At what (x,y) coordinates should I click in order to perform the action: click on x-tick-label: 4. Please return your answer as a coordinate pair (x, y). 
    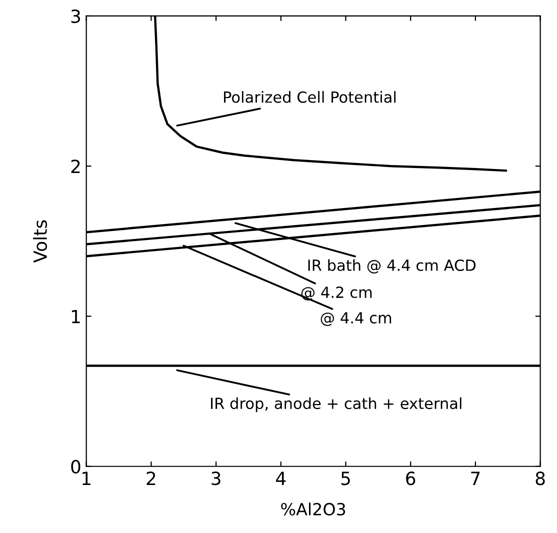
    Looking at the image, I should click on (281, 478).